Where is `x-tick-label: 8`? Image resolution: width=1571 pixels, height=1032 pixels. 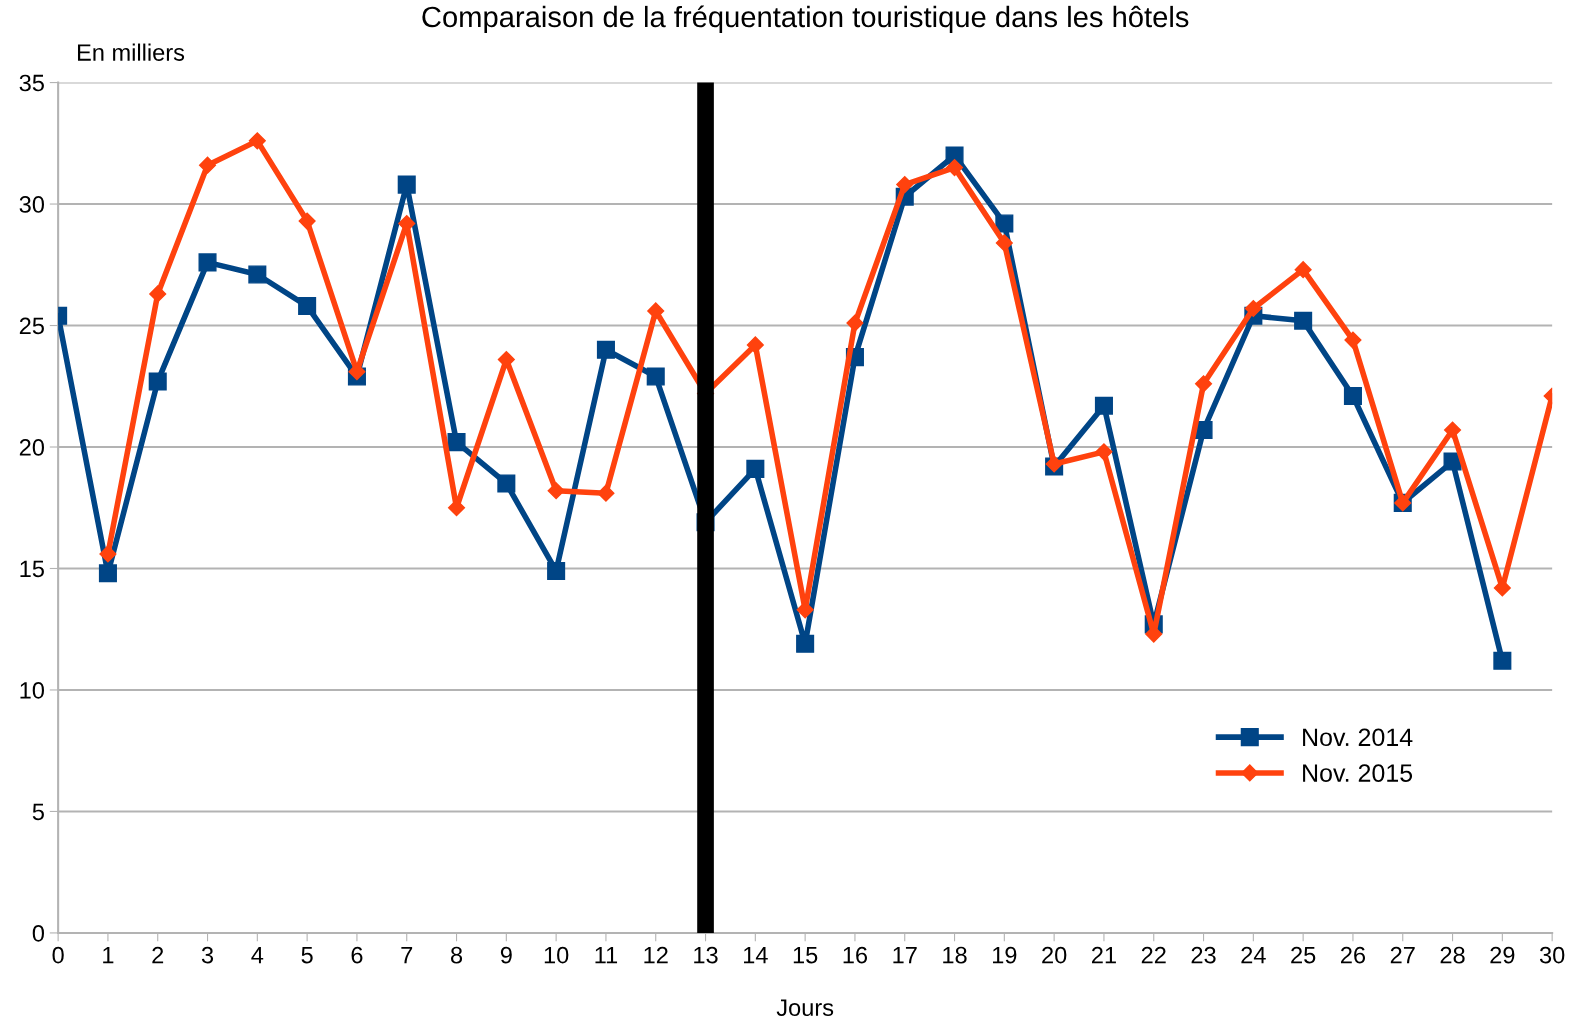
x-tick-label: 8 is located at coordinates (456, 955).